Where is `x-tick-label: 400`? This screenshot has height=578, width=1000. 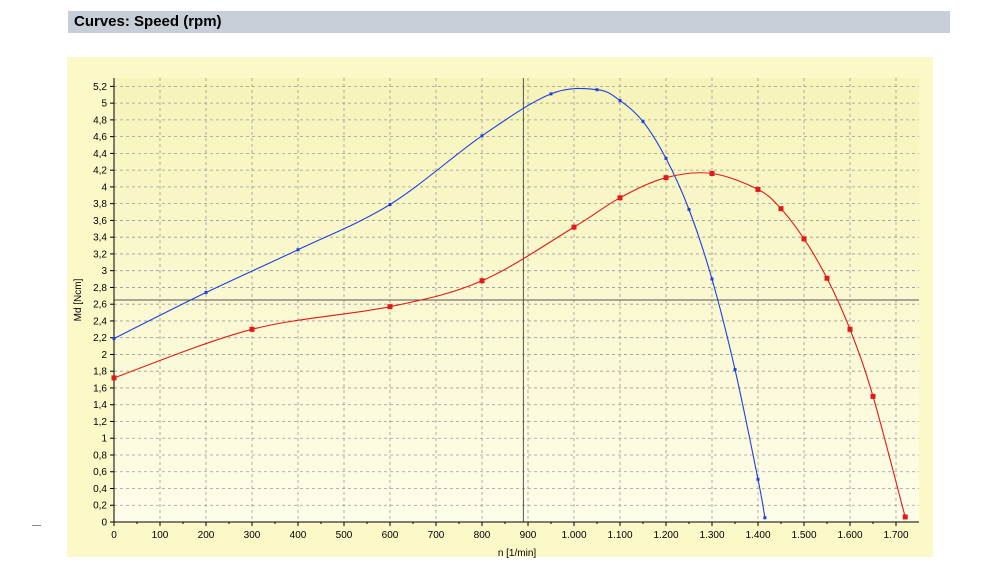
x-tick-label: 400 is located at coordinates (298, 535).